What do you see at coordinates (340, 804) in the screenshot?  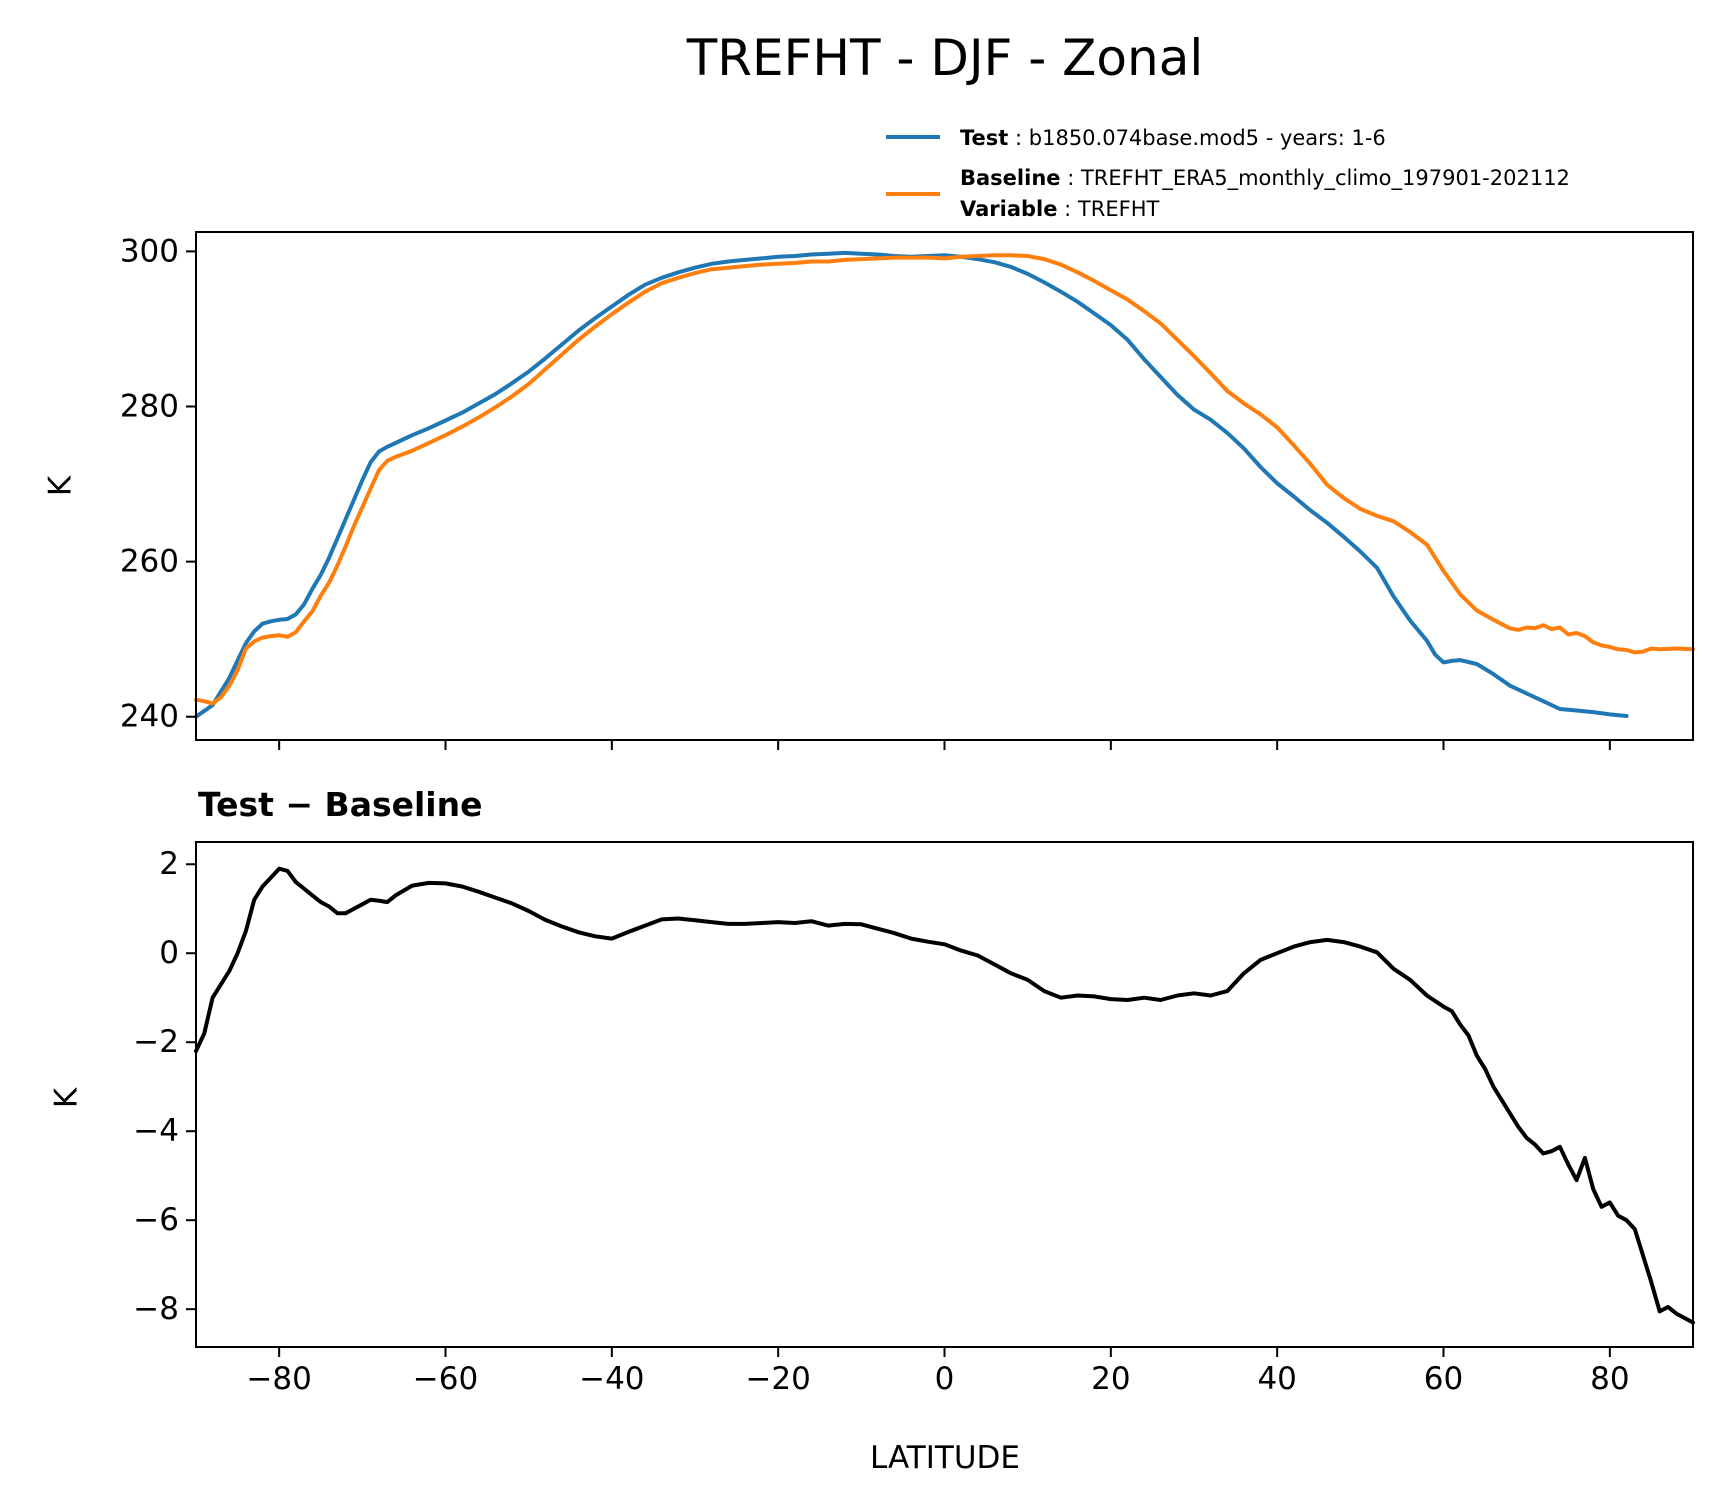 I see `bottom-panel-subtitle: Test − Baseline` at bounding box center [340, 804].